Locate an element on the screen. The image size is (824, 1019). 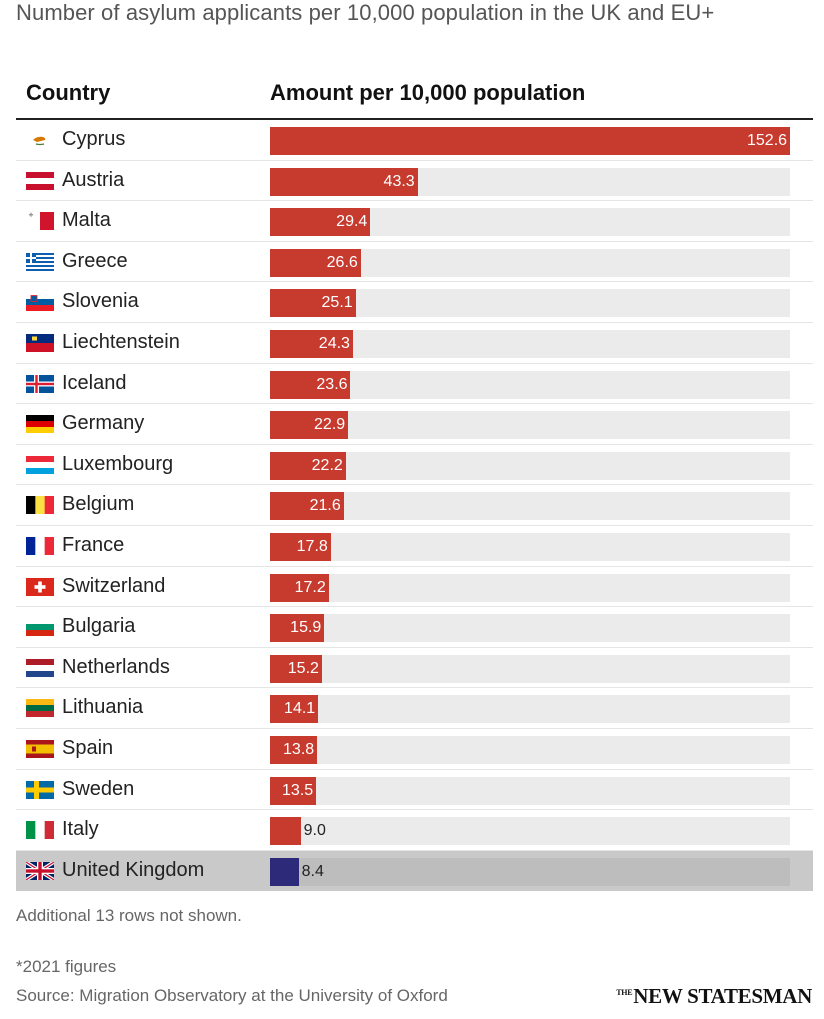
bar-greece is located at coordinates (315, 262).